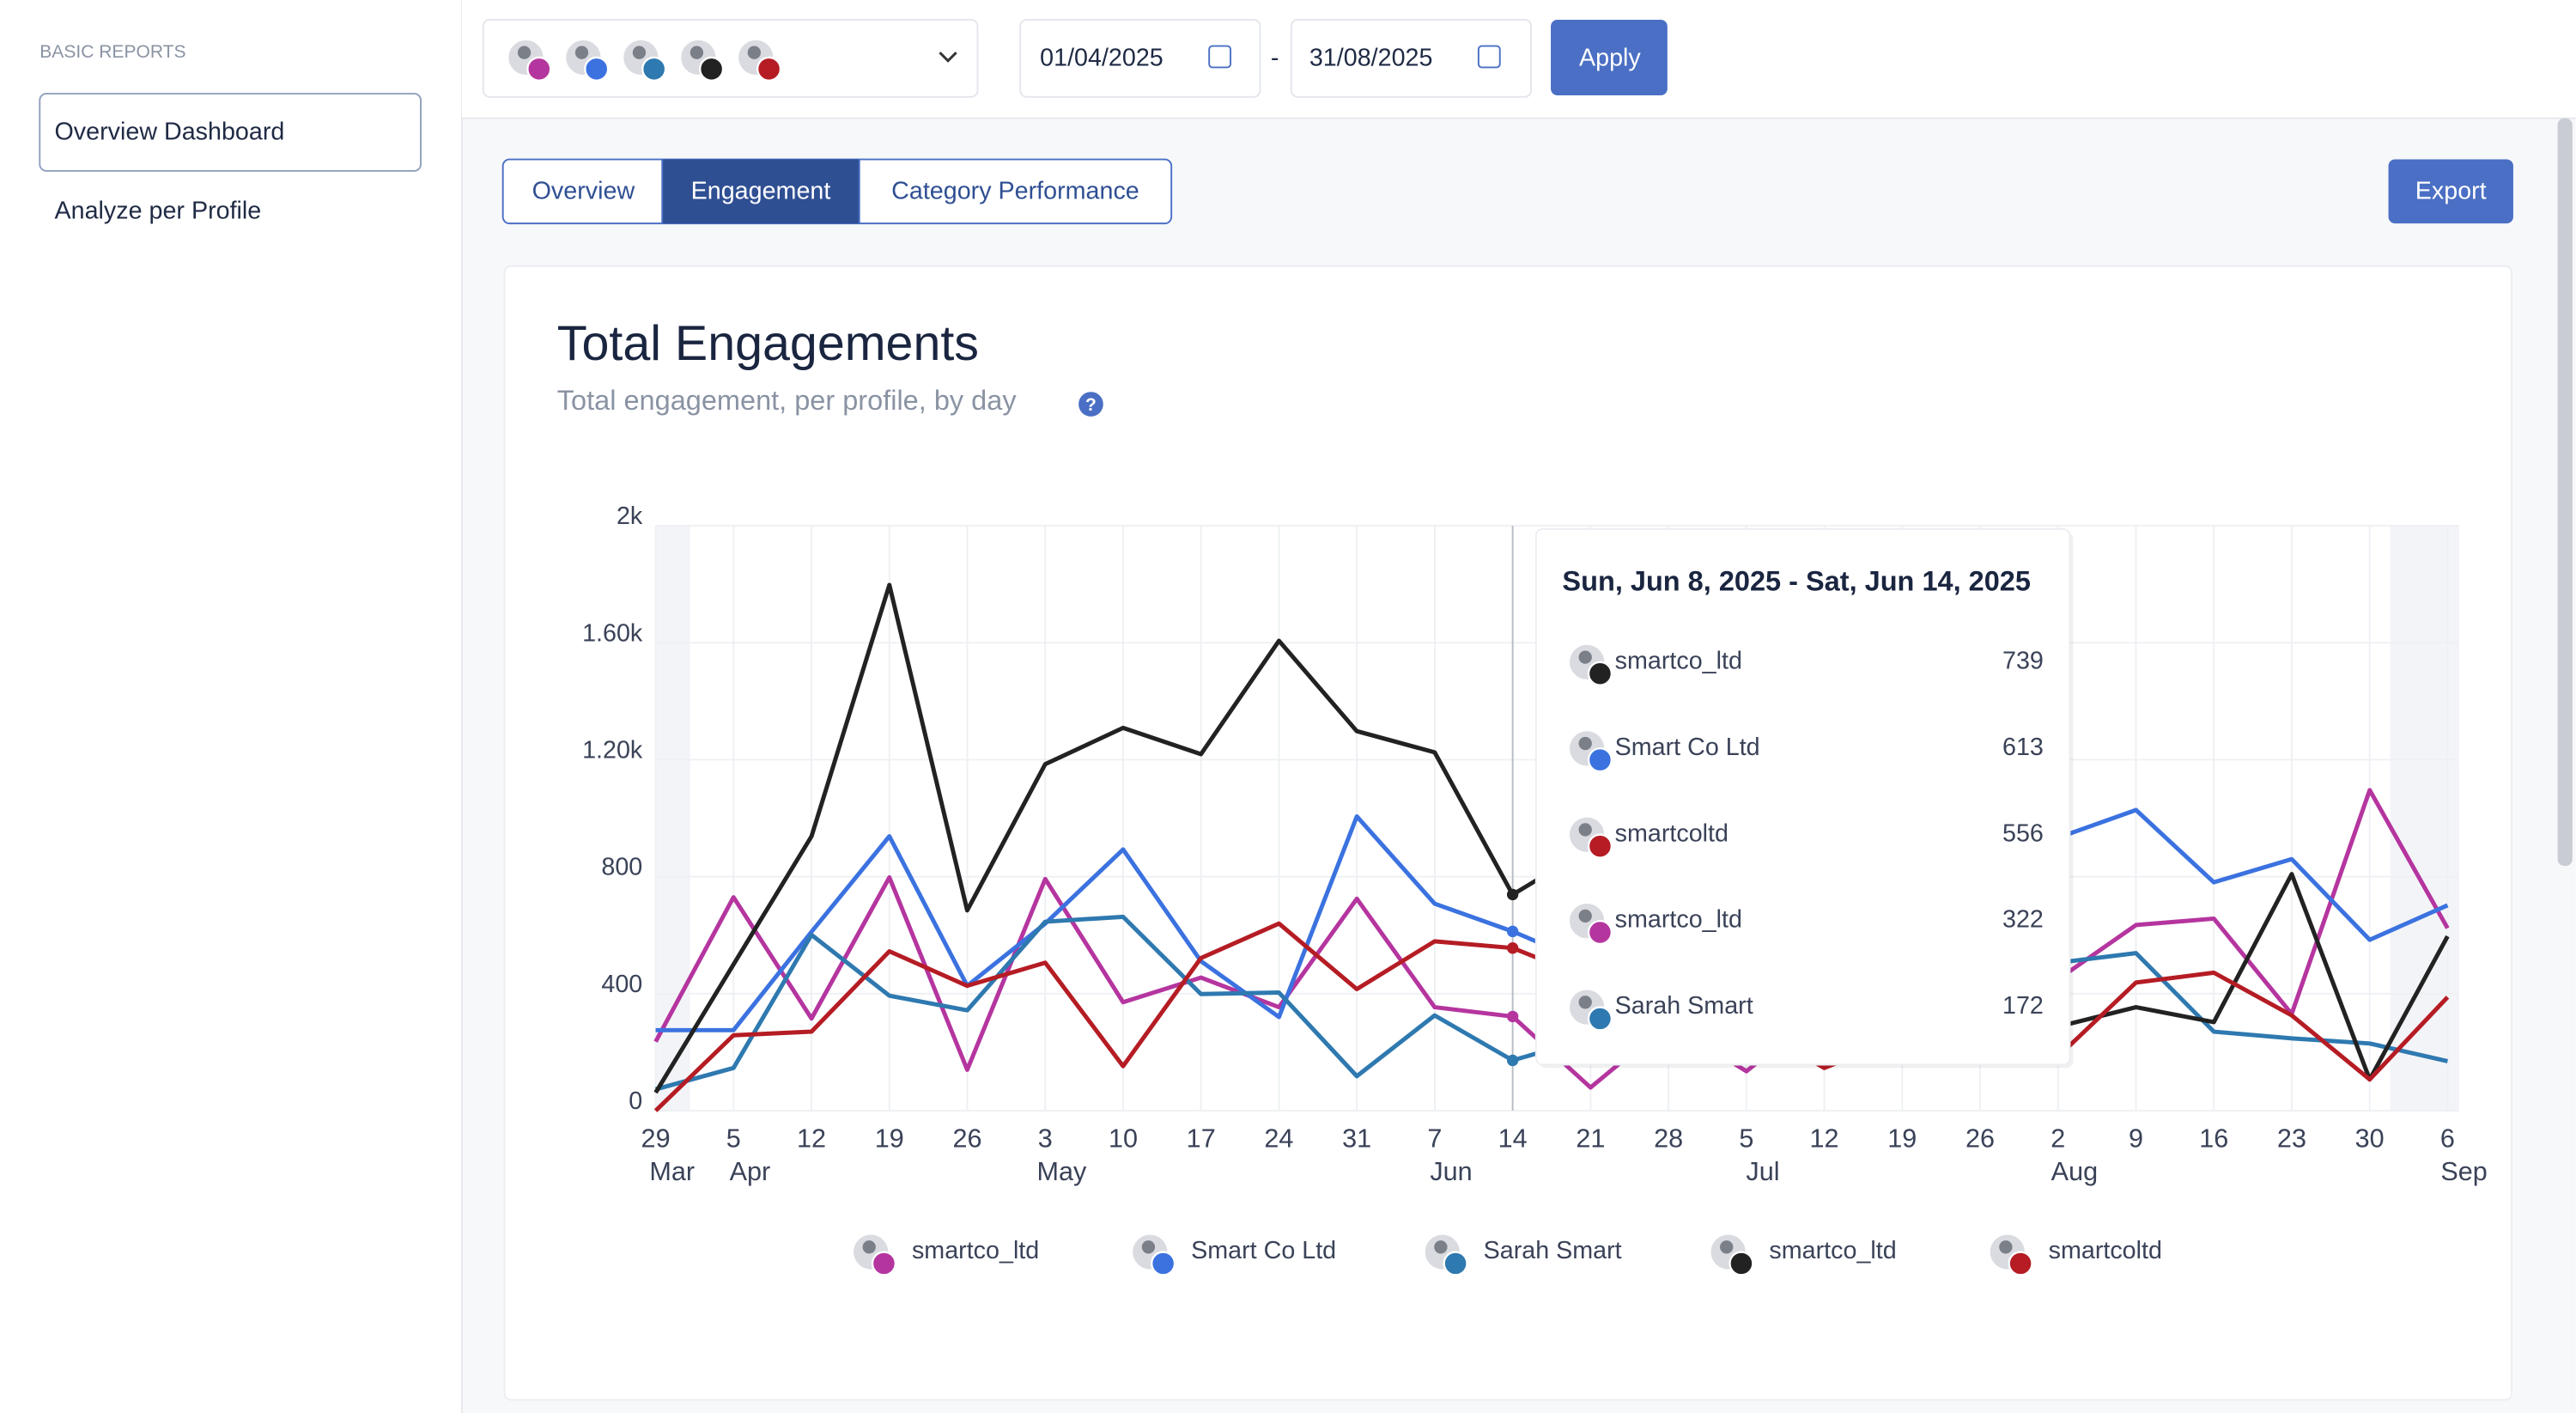 This screenshot has height=1413, width=2576. What do you see at coordinates (1668, 1139) in the screenshot?
I see `x-tick-label: 28` at bounding box center [1668, 1139].